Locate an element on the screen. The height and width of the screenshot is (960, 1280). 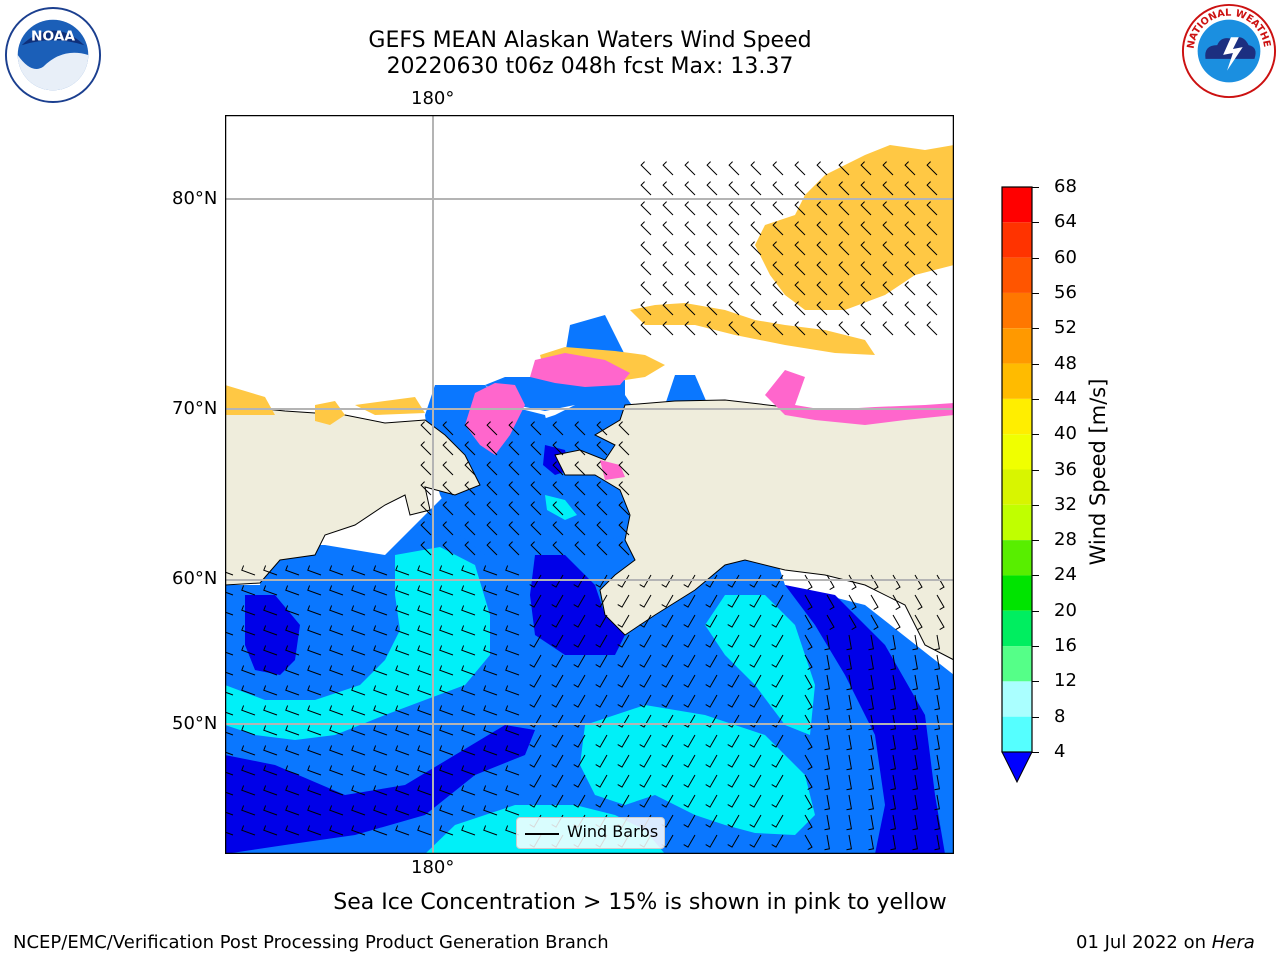
wind-band-gulf is located at coordinates (760, 665).